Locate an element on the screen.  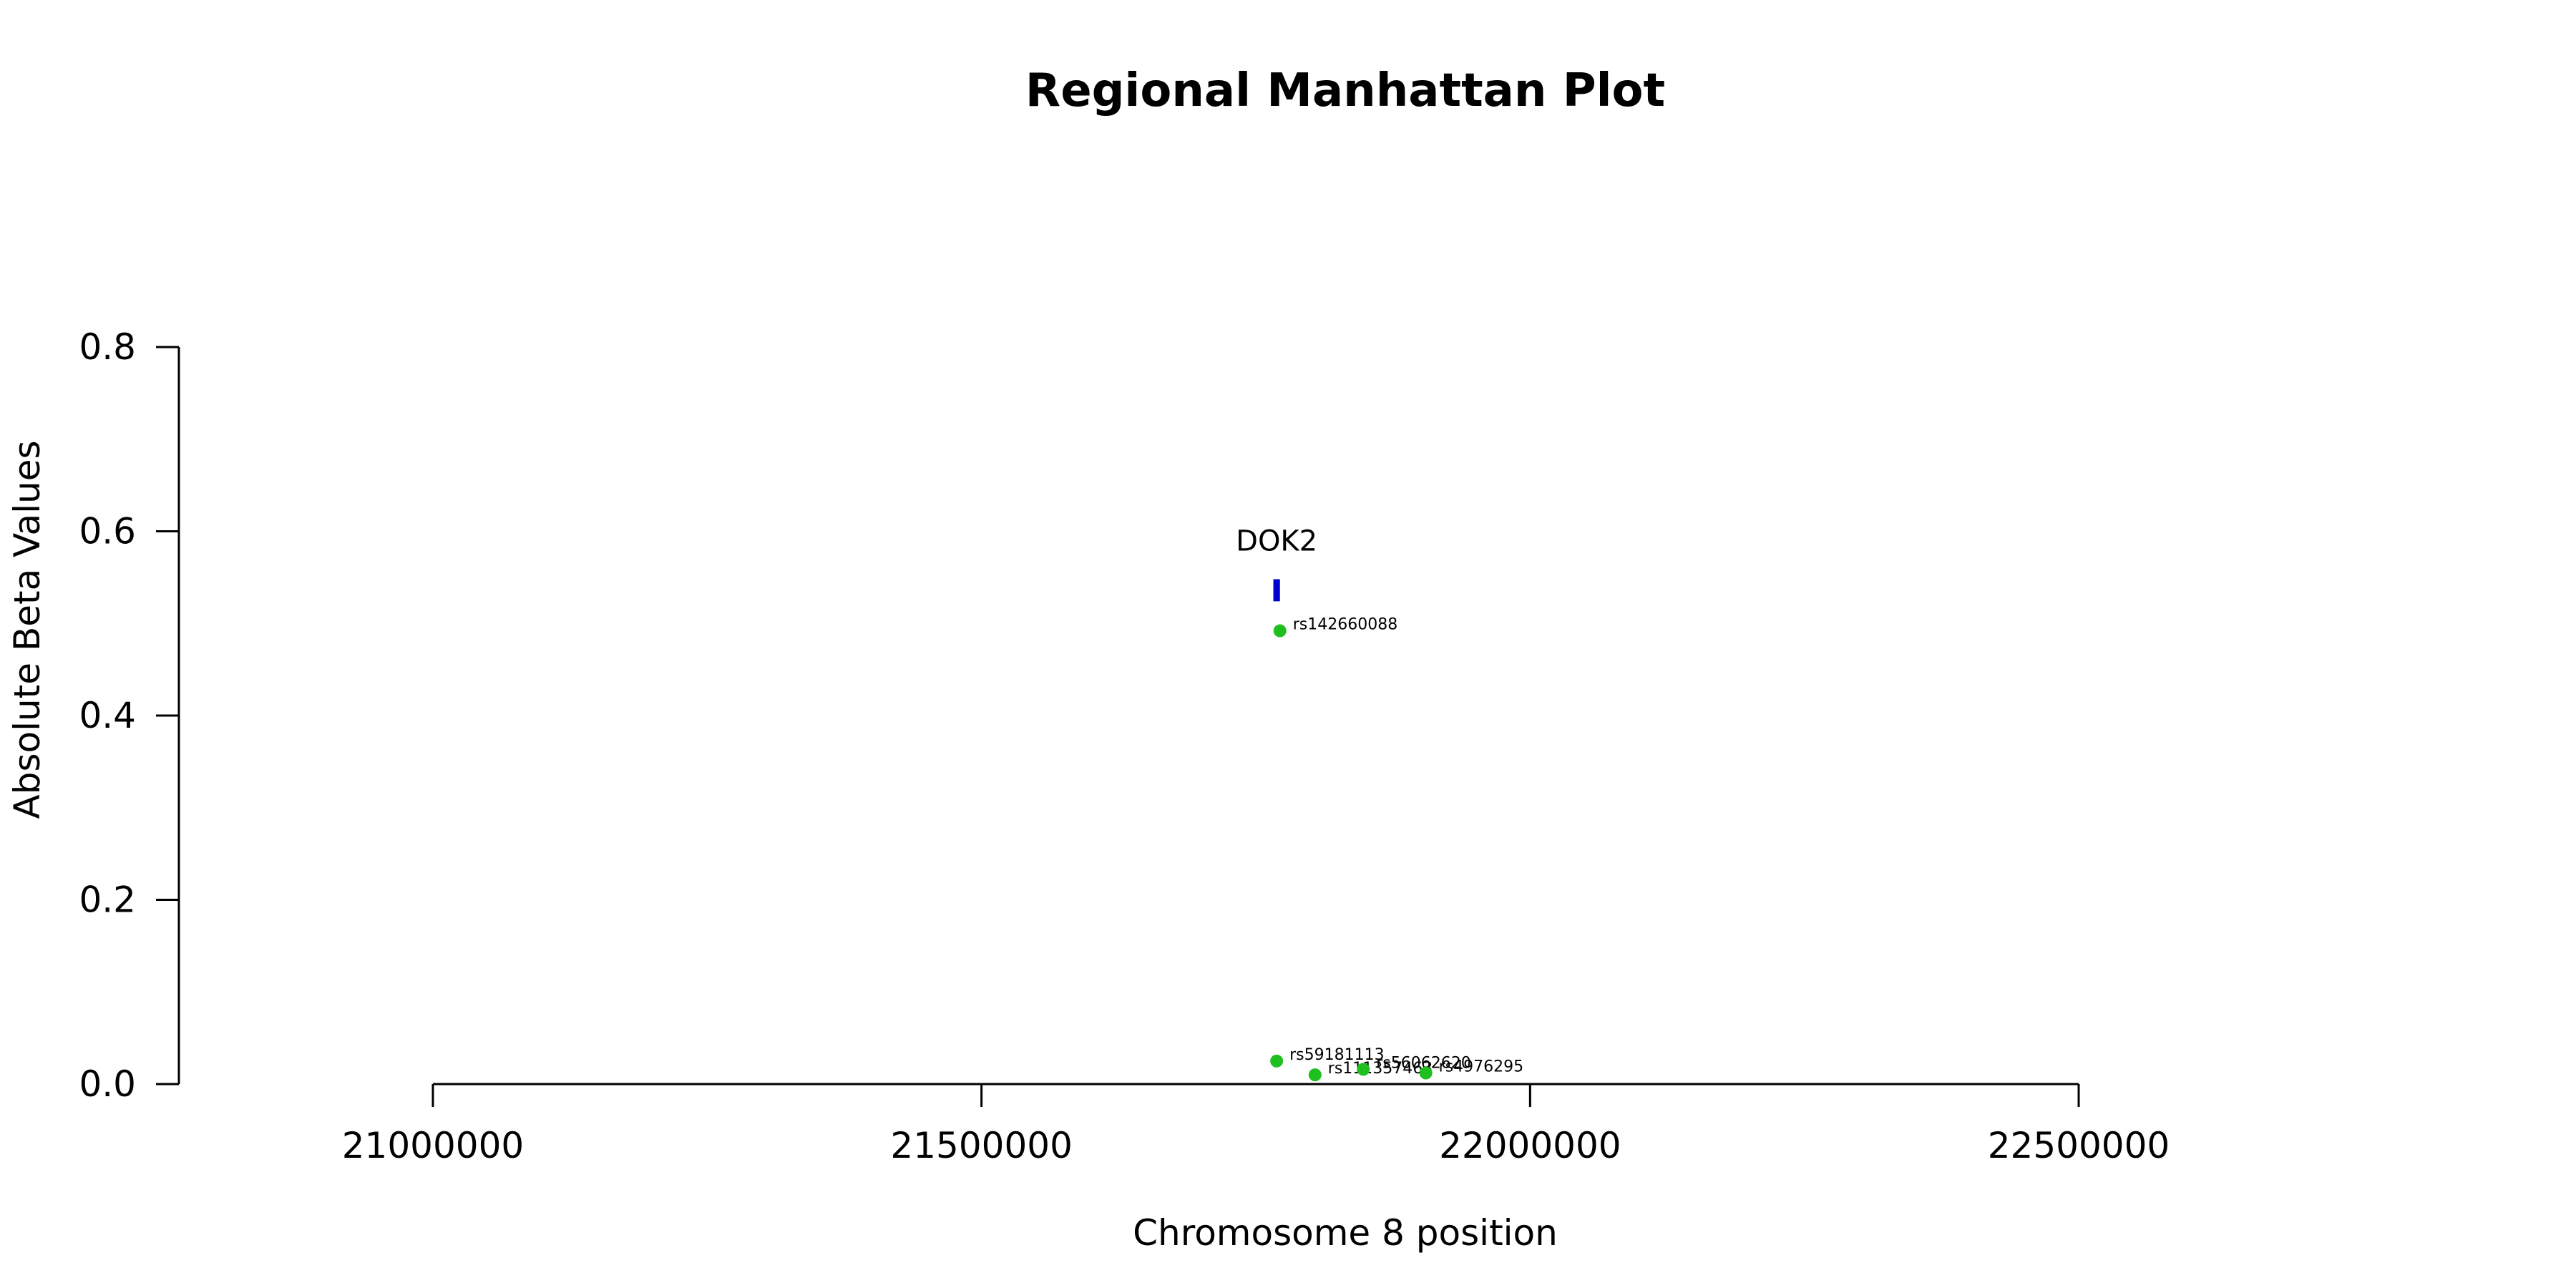
x-tick-label: 21500000 is located at coordinates (981, 1145).